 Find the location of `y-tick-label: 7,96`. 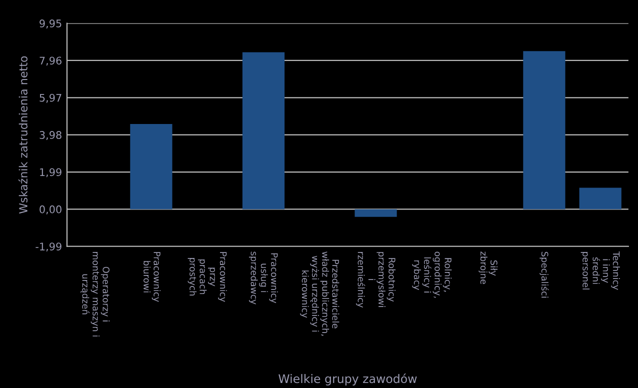

y-tick-label: 7,96 is located at coordinates (51, 61).